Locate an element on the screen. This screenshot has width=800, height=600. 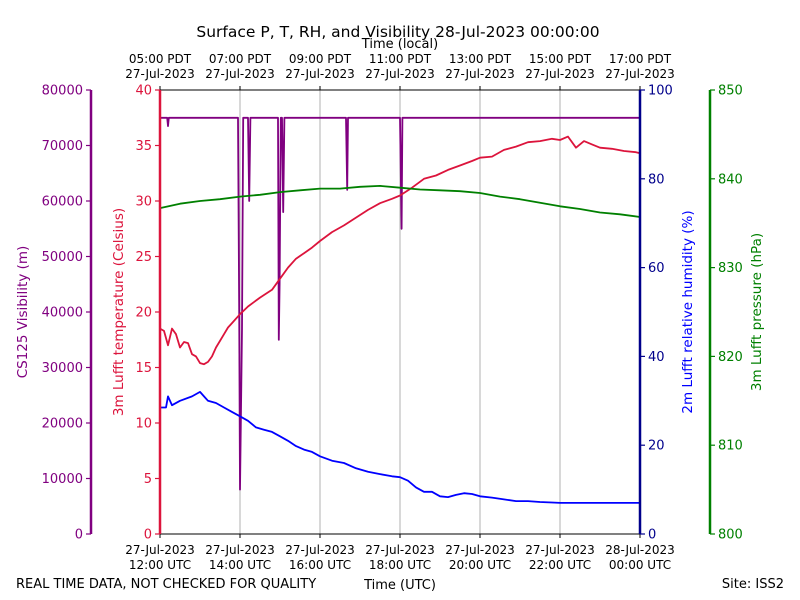
footer-site-label: Site: ISS2 is located at coordinates (753, 584).